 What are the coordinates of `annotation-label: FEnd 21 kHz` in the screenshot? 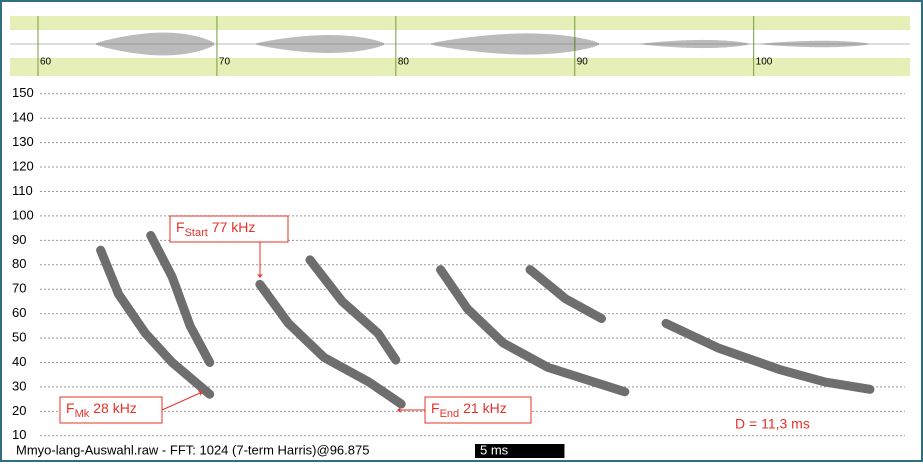 It's located at (469, 410).